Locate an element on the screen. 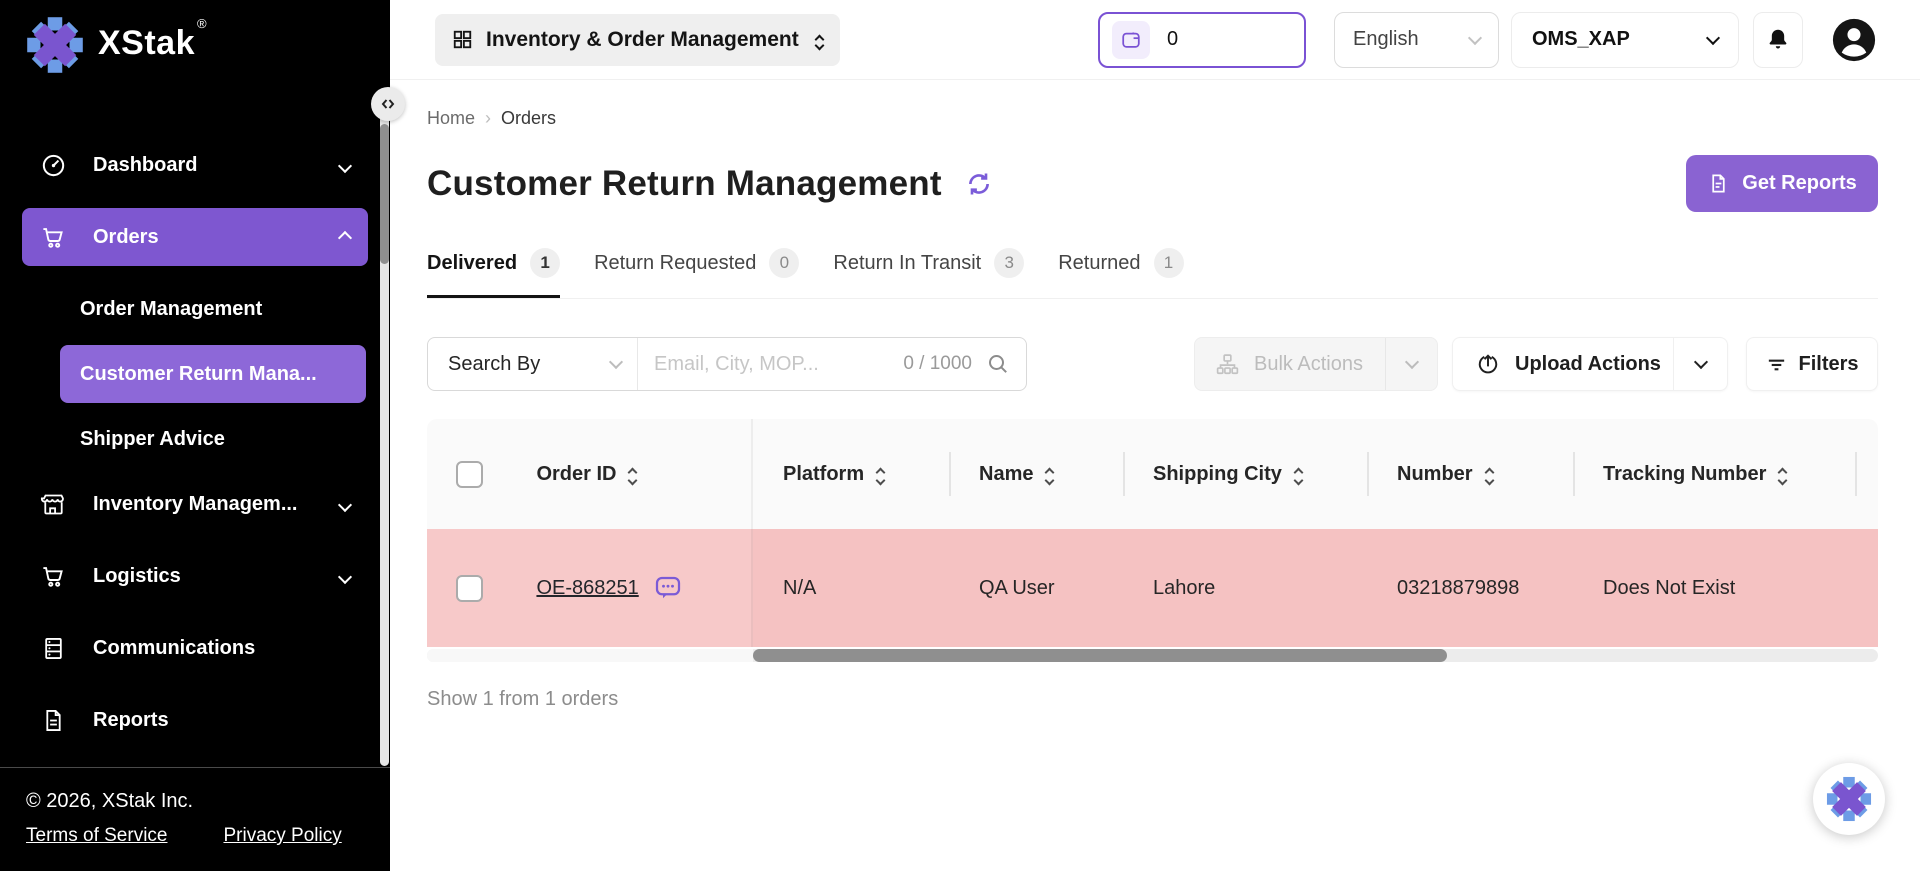 The height and width of the screenshot is (871, 1920). table-summary: Show 1 from 1 orders is located at coordinates (523, 699).